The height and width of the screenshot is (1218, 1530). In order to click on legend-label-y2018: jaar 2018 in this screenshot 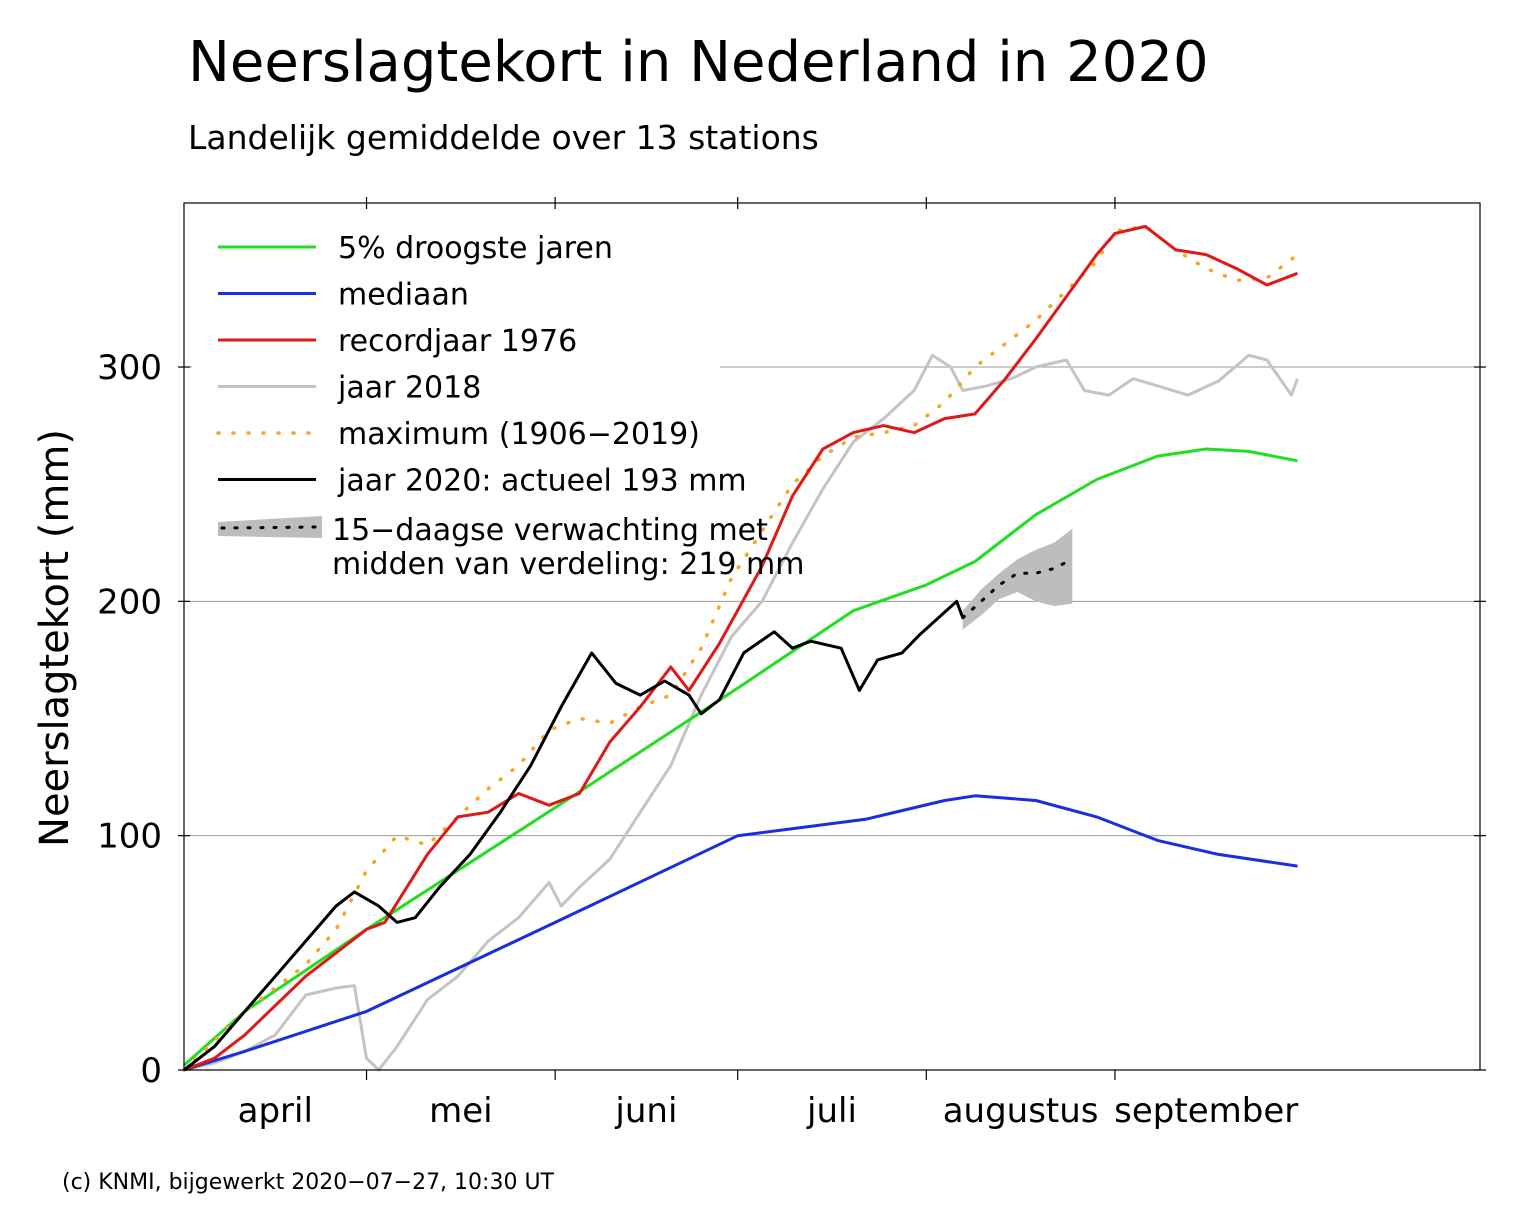, I will do `click(409, 388)`.